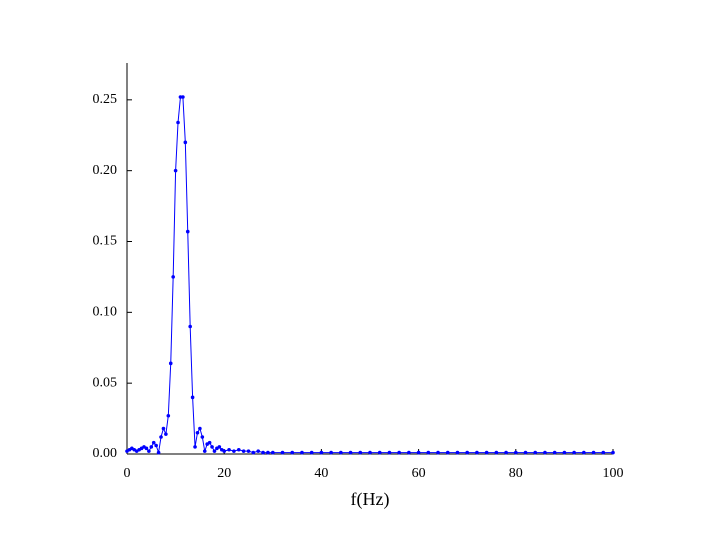 The height and width of the screenshot is (547, 715). What do you see at coordinates (105, 241) in the screenshot?
I see `y-tick-label: 0.15` at bounding box center [105, 241].